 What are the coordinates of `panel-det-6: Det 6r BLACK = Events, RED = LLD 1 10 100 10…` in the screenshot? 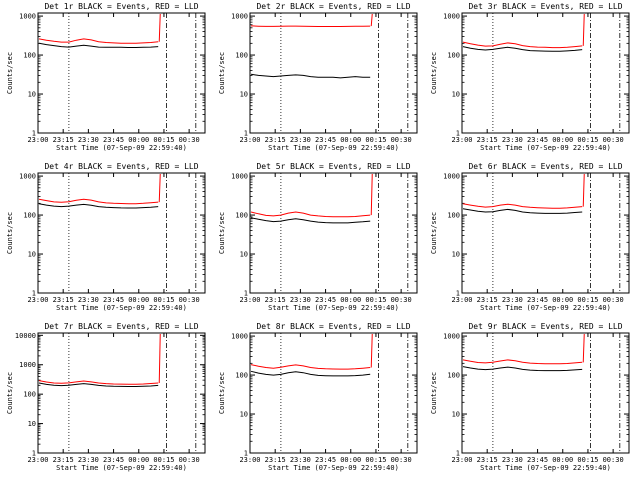 It's located at (530, 237).